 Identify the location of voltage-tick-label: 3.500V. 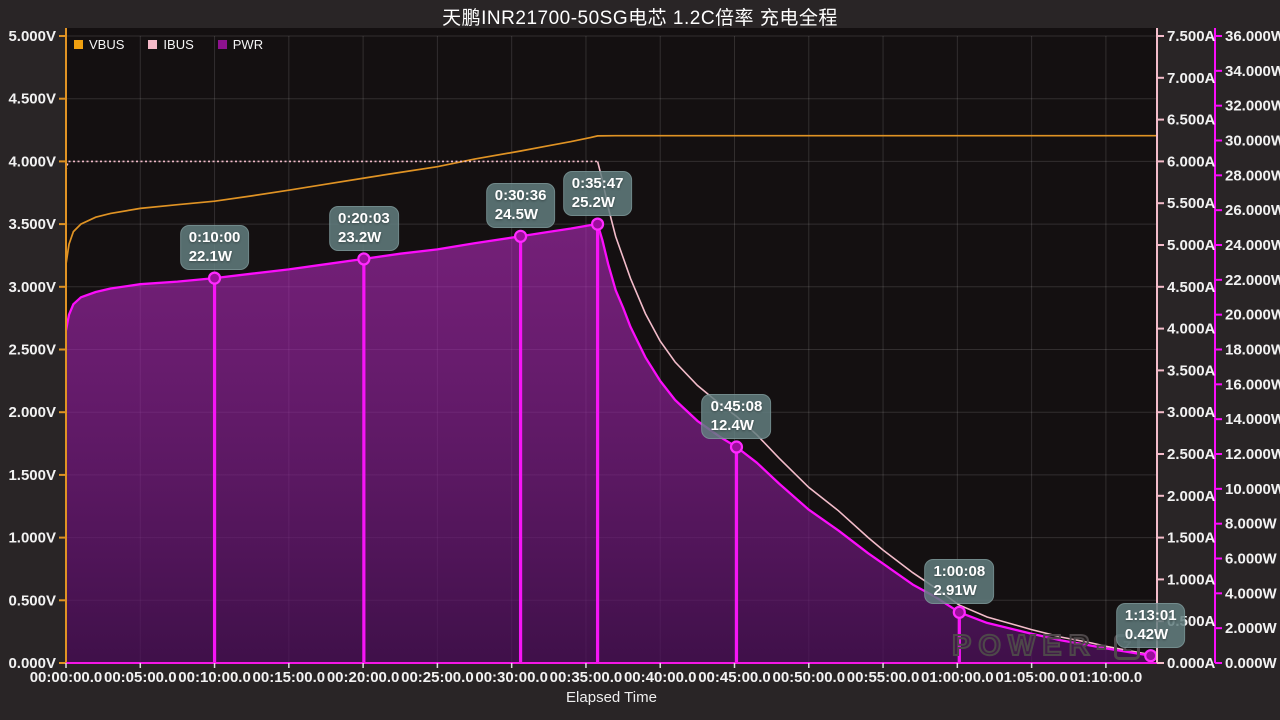
(32, 224).